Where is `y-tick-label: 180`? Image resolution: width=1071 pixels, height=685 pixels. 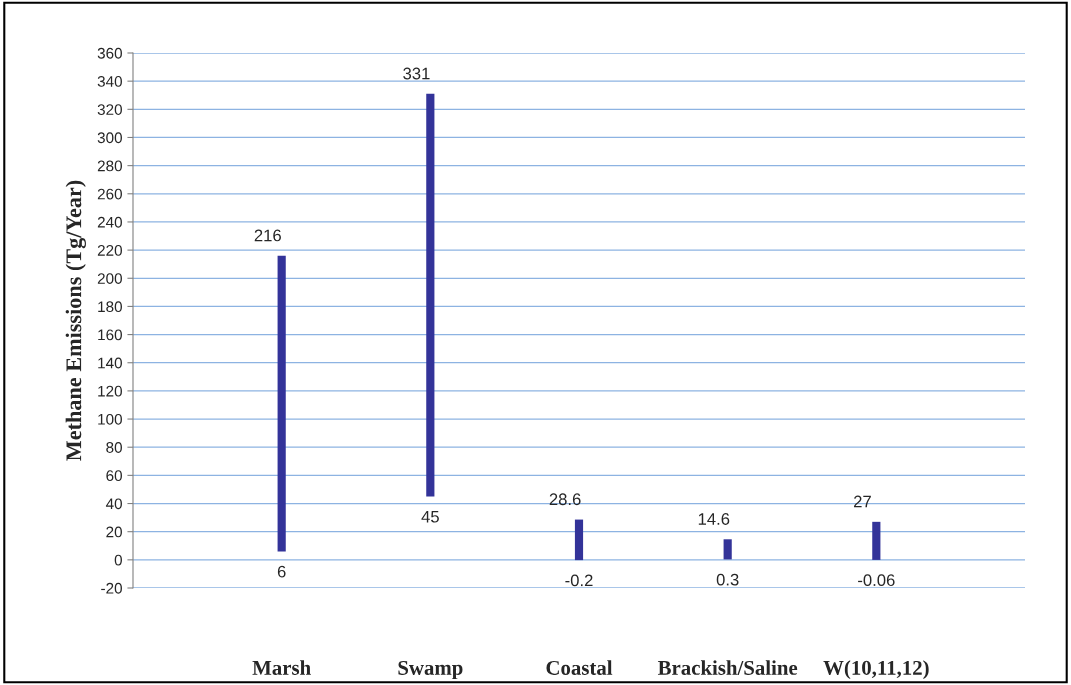
y-tick-label: 180 is located at coordinates (110, 307).